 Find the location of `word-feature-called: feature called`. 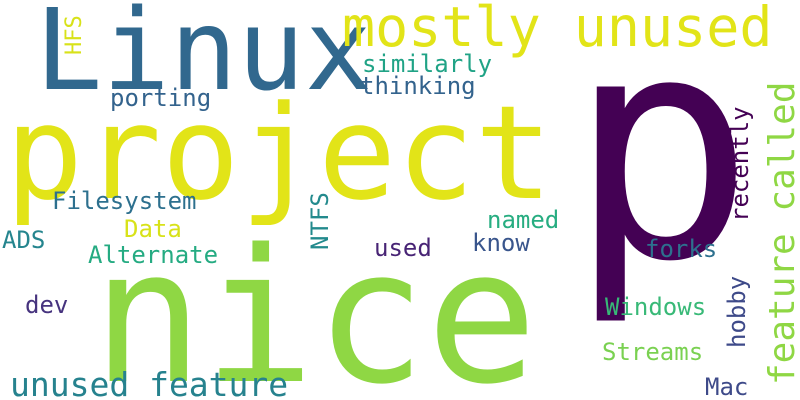

word-feature-called: feature called is located at coordinates (782, 233).